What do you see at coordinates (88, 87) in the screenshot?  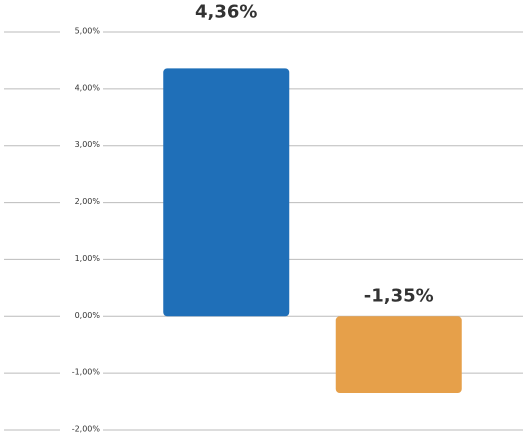 I see `y-tick-label: 4,00%` at bounding box center [88, 87].